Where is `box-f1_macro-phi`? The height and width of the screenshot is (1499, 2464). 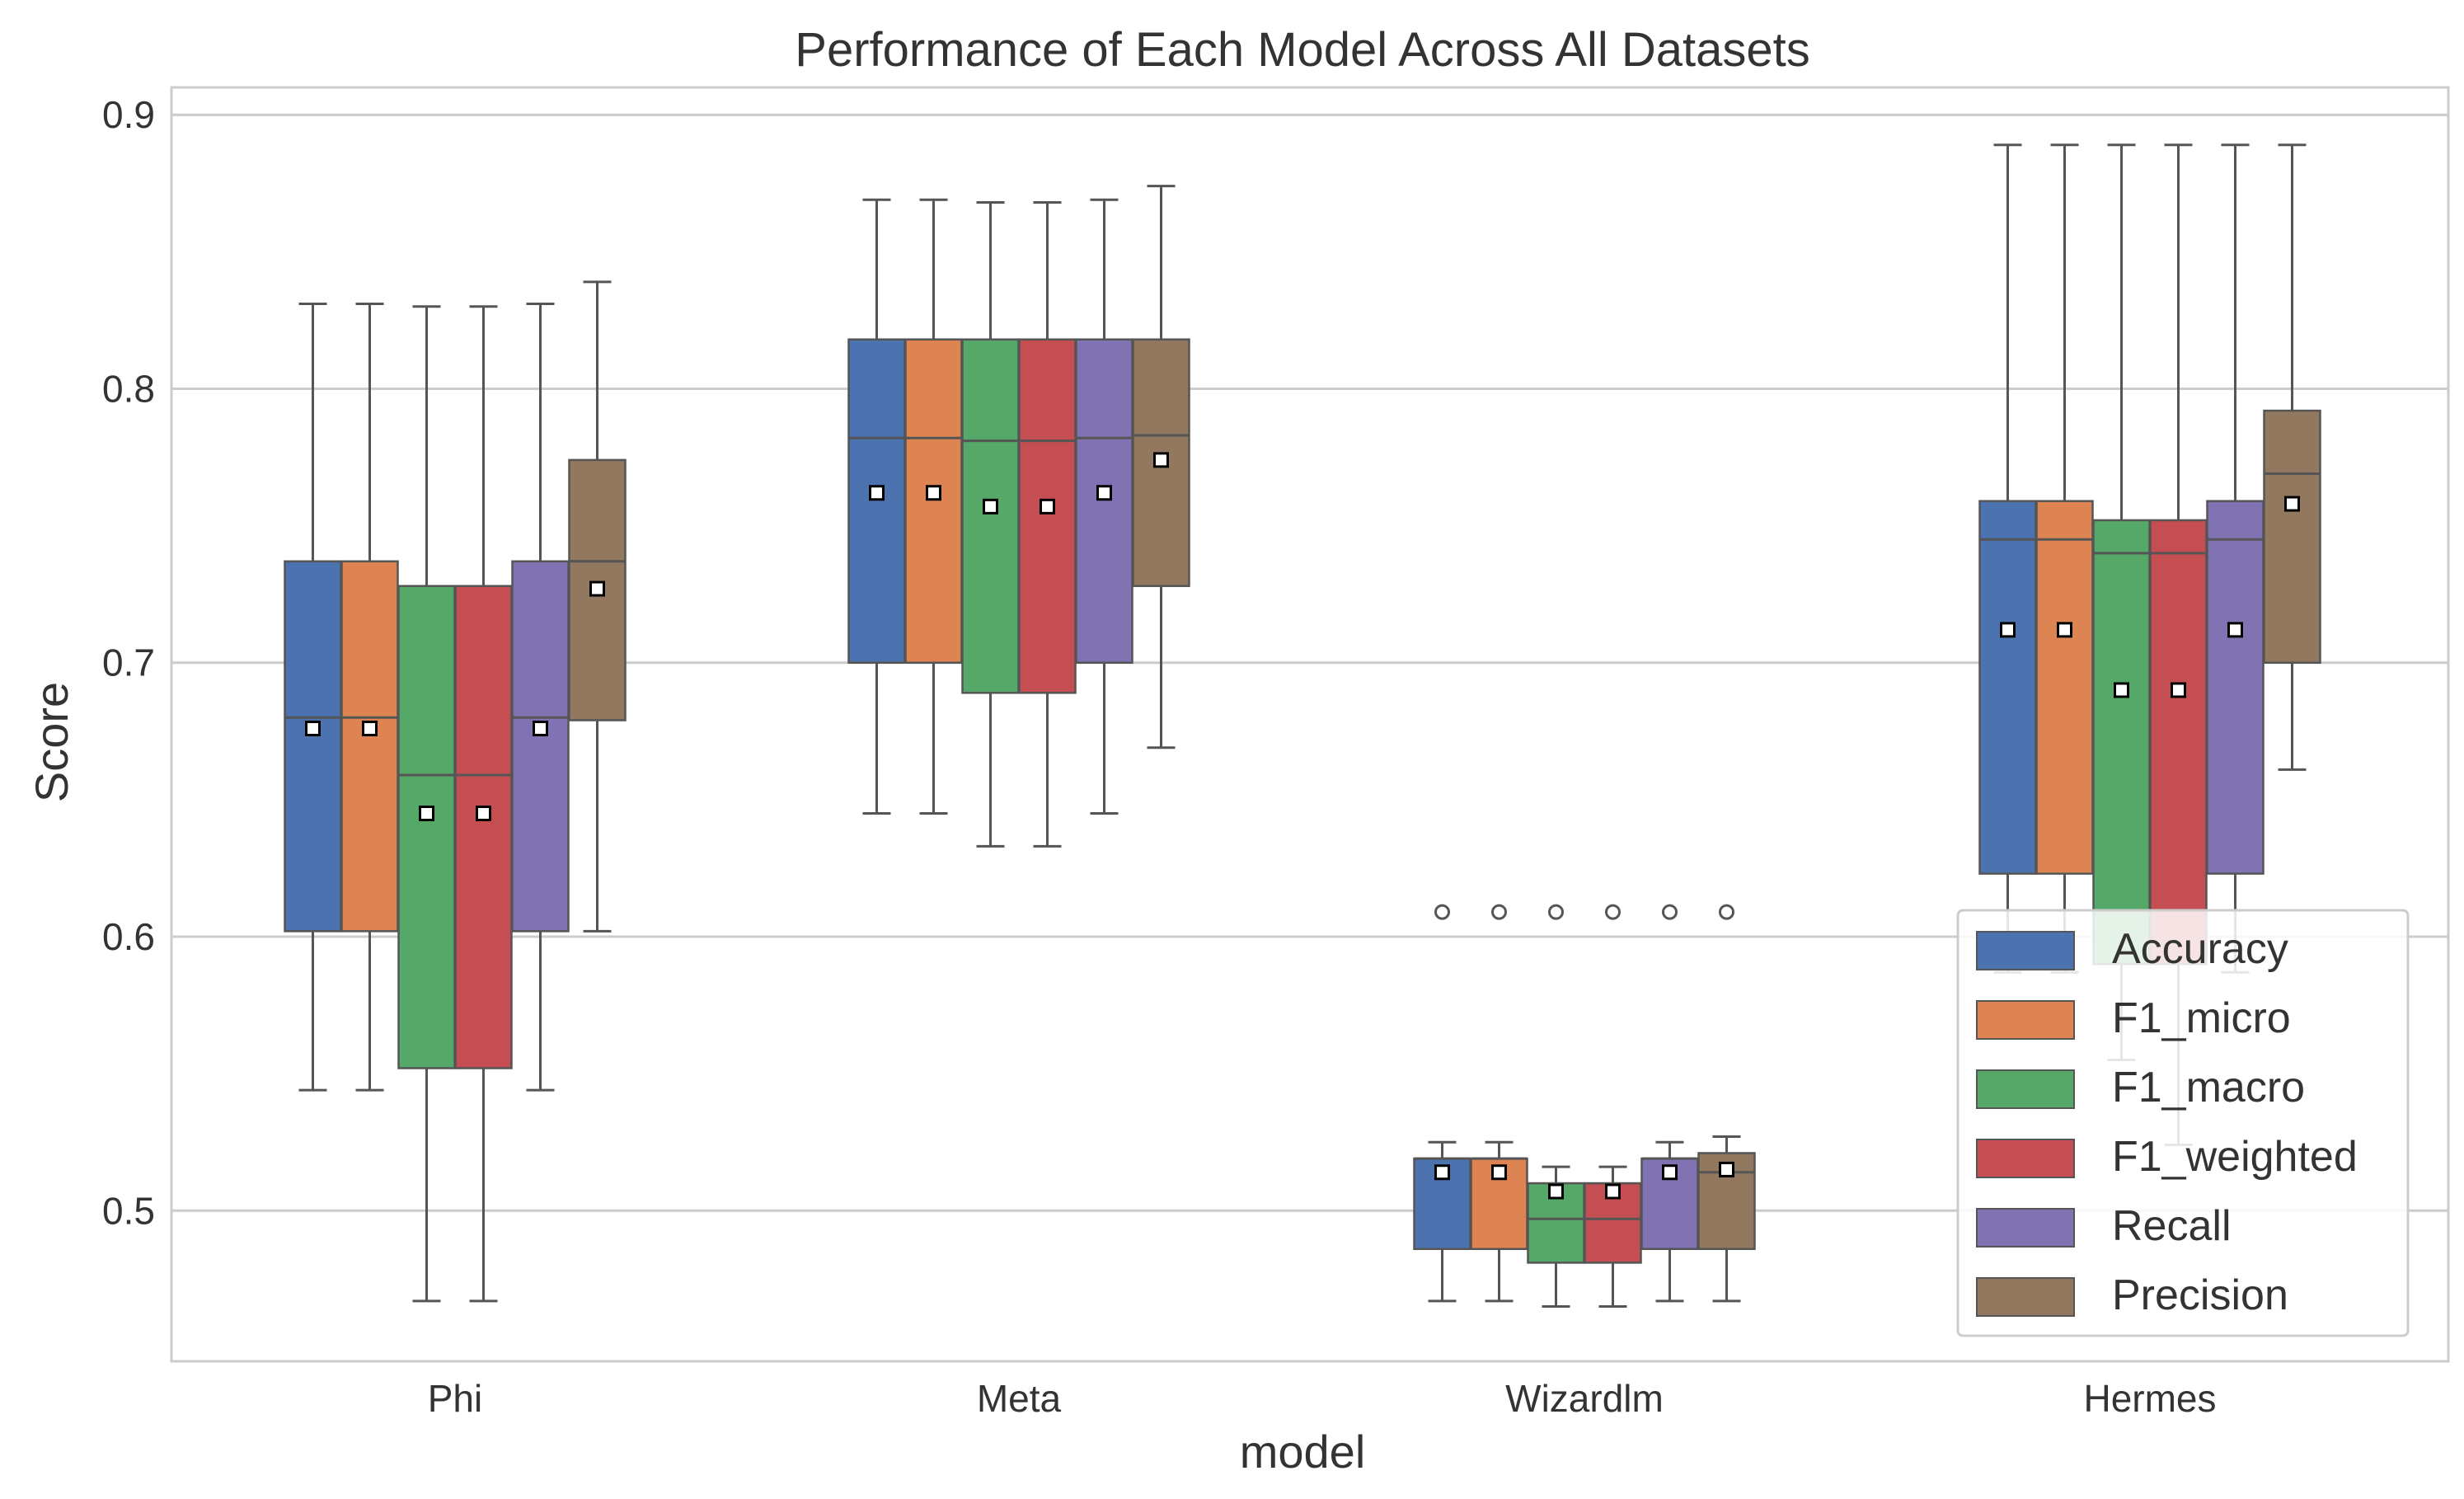
box-f1_macro-phi is located at coordinates (427, 804).